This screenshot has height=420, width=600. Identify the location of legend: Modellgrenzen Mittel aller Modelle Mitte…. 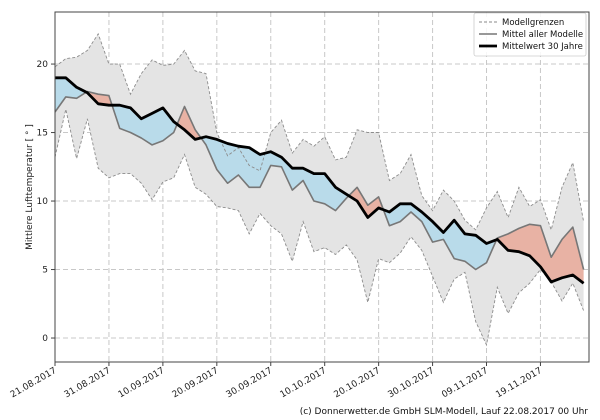
(530, 34).